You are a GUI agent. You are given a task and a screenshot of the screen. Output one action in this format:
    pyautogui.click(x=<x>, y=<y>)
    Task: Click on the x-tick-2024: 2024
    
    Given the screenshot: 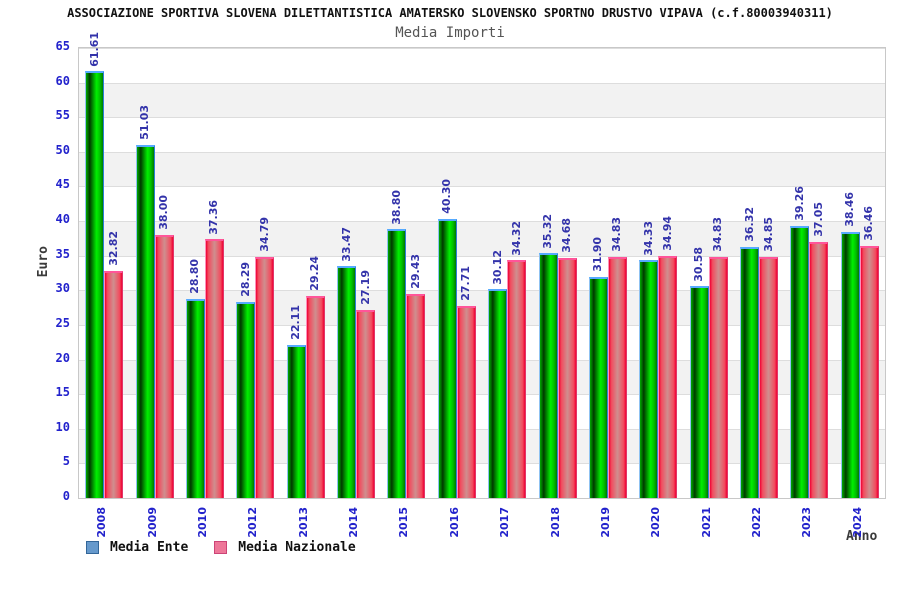 What is the action you would take?
    pyautogui.click(x=857, y=522)
    